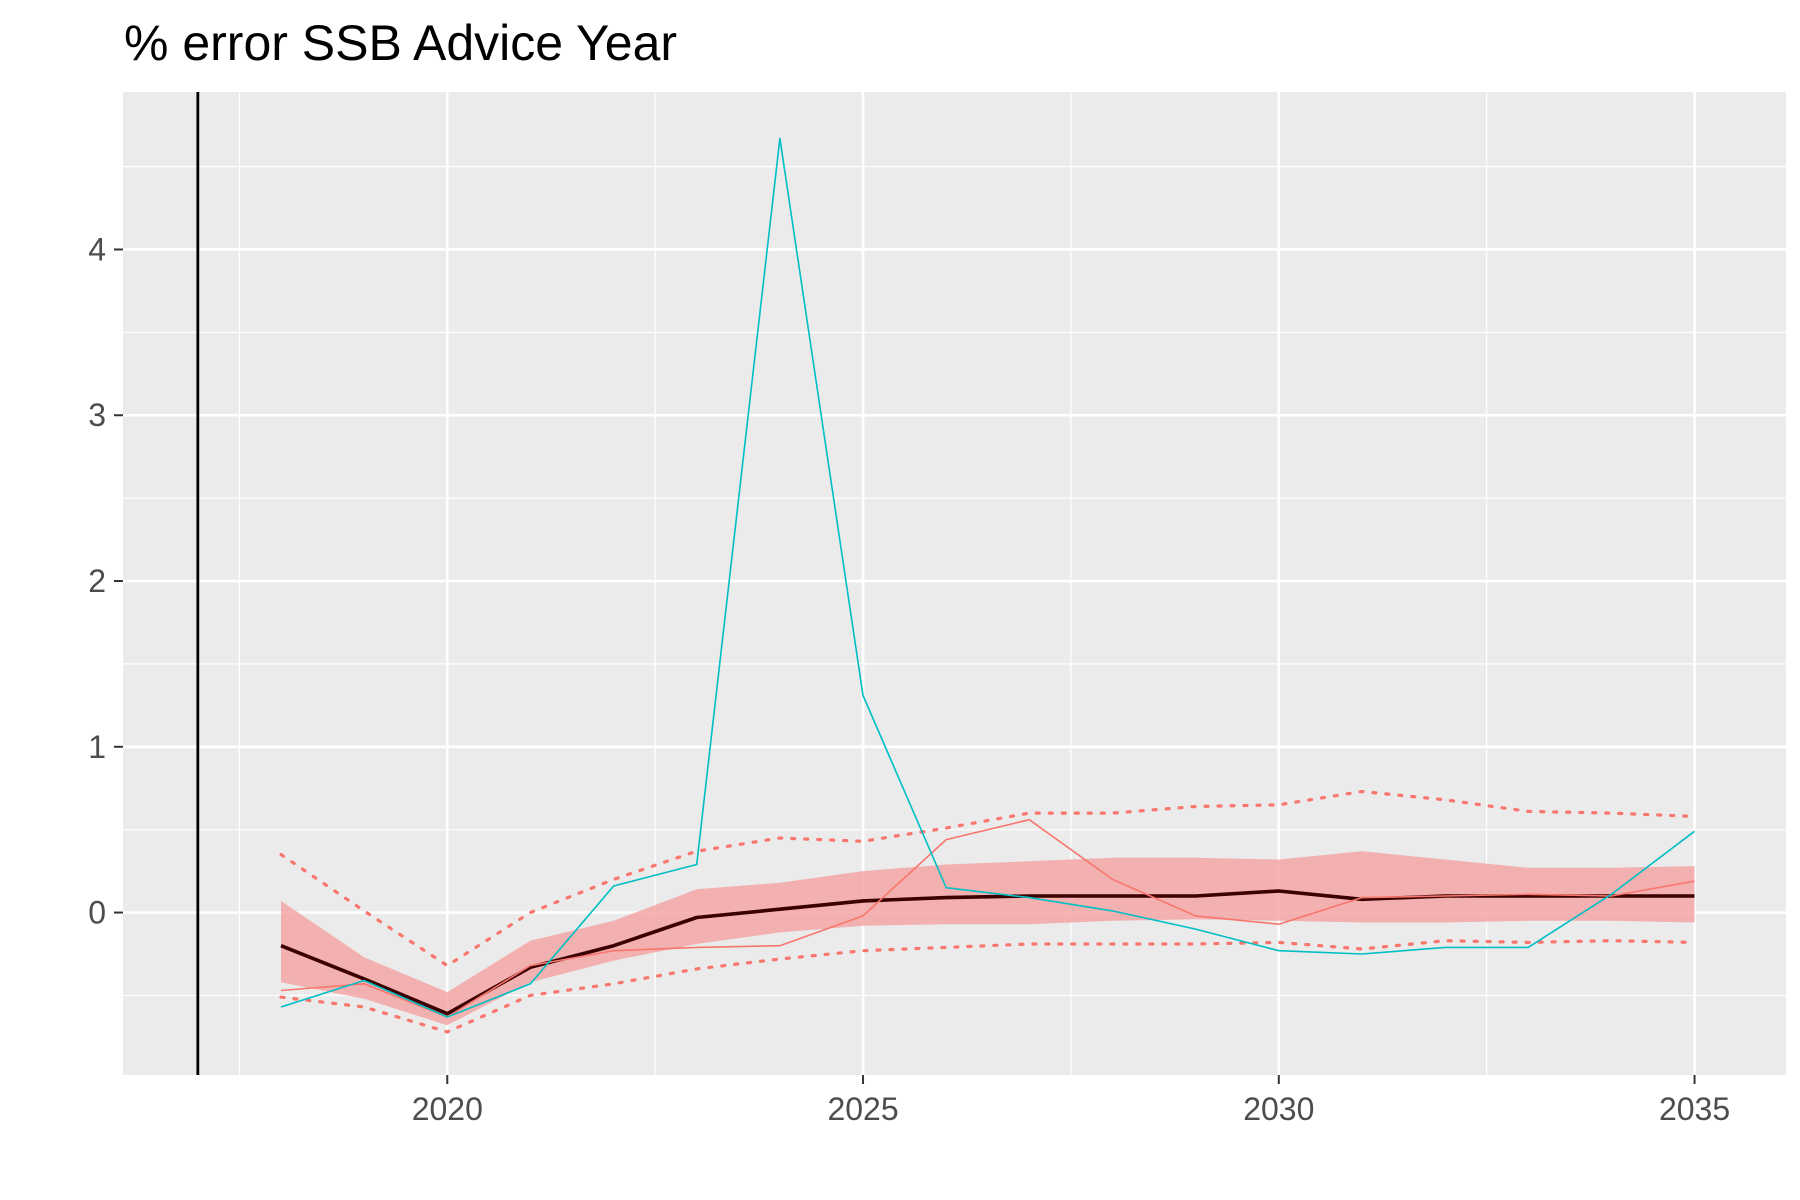 Image resolution: width=1800 pixels, height=1200 pixels. I want to click on series-line-red, so click(987, 918).